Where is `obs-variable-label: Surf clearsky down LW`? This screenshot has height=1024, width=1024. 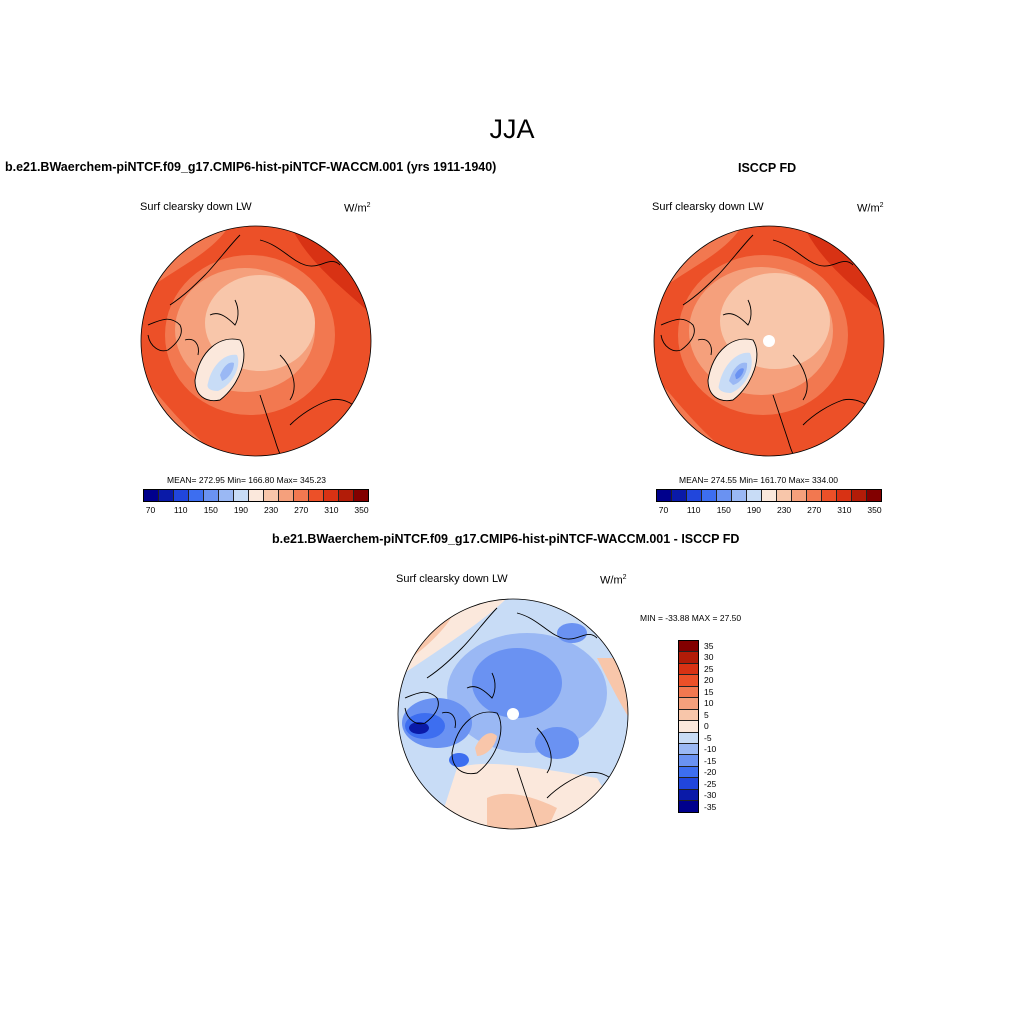 obs-variable-label: Surf clearsky down LW is located at coordinates (708, 207).